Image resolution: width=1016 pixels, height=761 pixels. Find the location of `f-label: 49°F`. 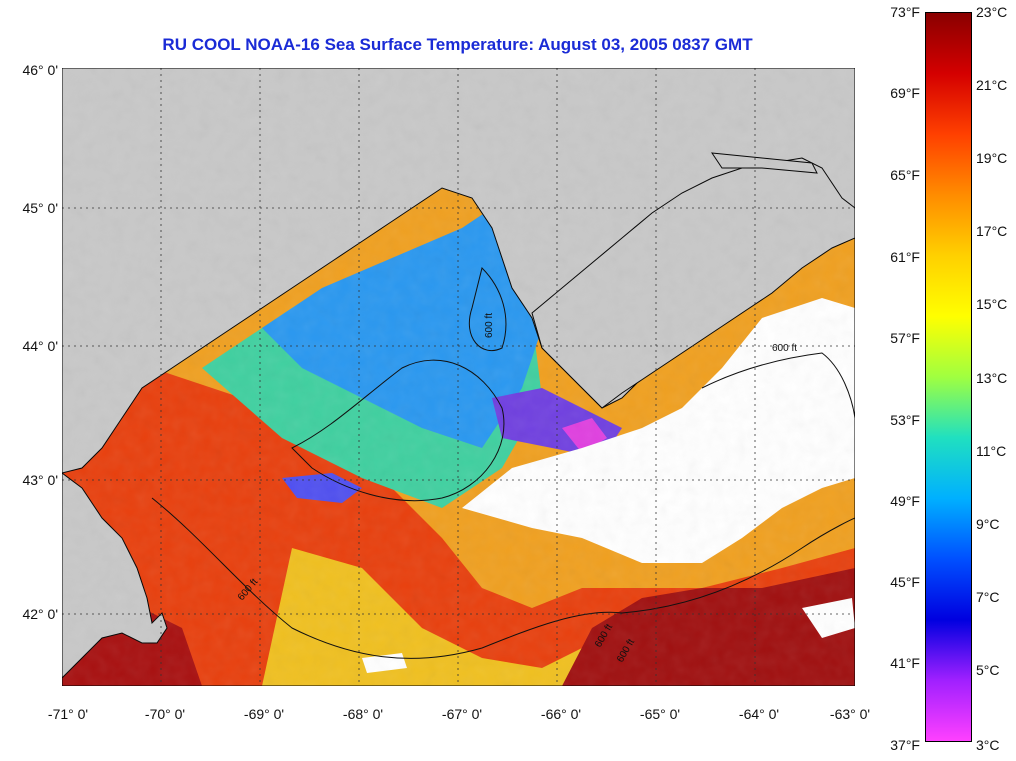

f-label: 49°F is located at coordinates (905, 501).